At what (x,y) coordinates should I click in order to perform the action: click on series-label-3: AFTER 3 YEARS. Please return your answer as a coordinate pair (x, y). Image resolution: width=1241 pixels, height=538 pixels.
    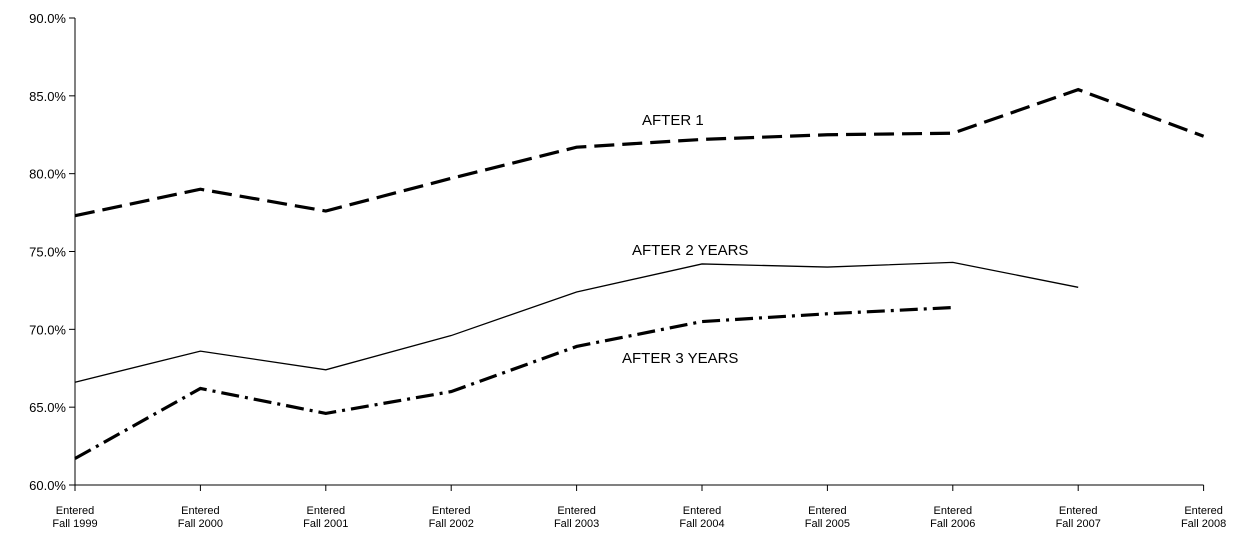
    Looking at the image, I should click on (680, 358).